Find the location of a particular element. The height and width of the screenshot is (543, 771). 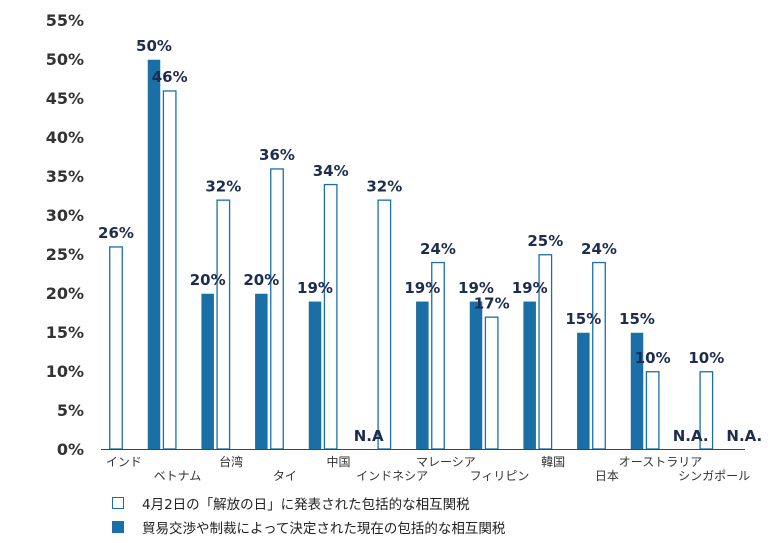

y-tick-label: 20% is located at coordinates (65, 293).